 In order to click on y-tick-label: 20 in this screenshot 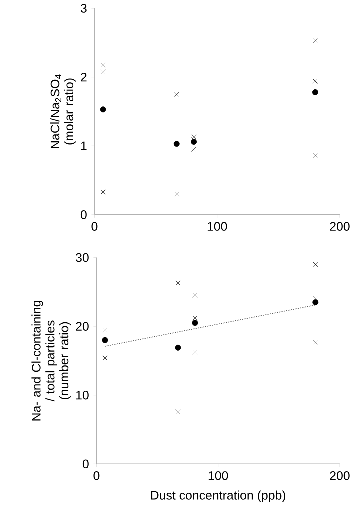, I will do `click(82, 326)`.